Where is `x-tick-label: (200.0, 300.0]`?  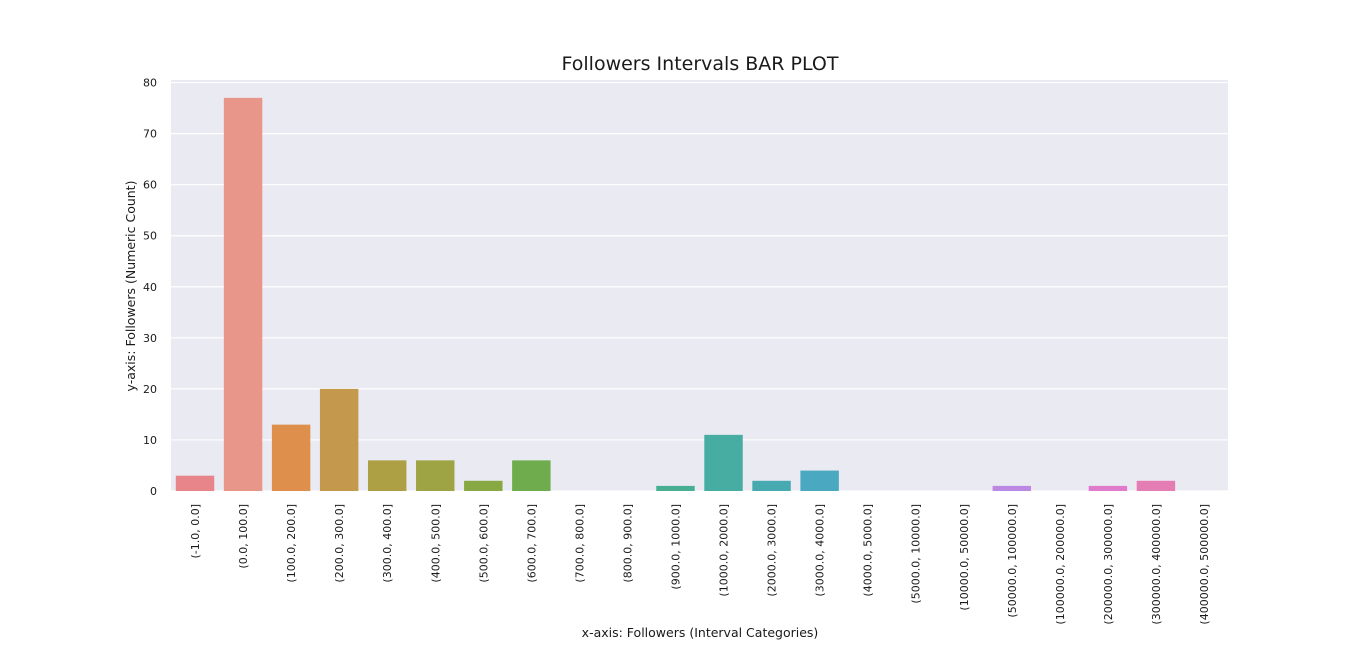 x-tick-label: (200.0, 300.0] is located at coordinates (339, 543).